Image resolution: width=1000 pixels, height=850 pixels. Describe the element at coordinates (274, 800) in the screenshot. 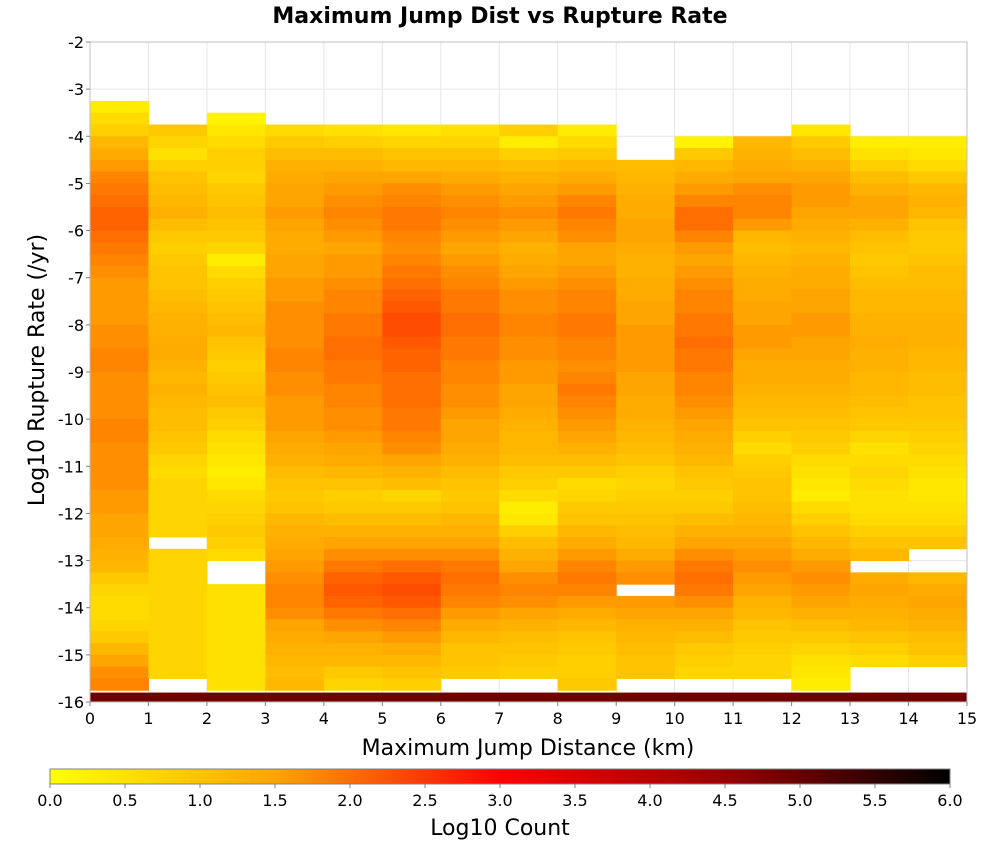

I see `colorbar-tick-label: 1.5` at that location.